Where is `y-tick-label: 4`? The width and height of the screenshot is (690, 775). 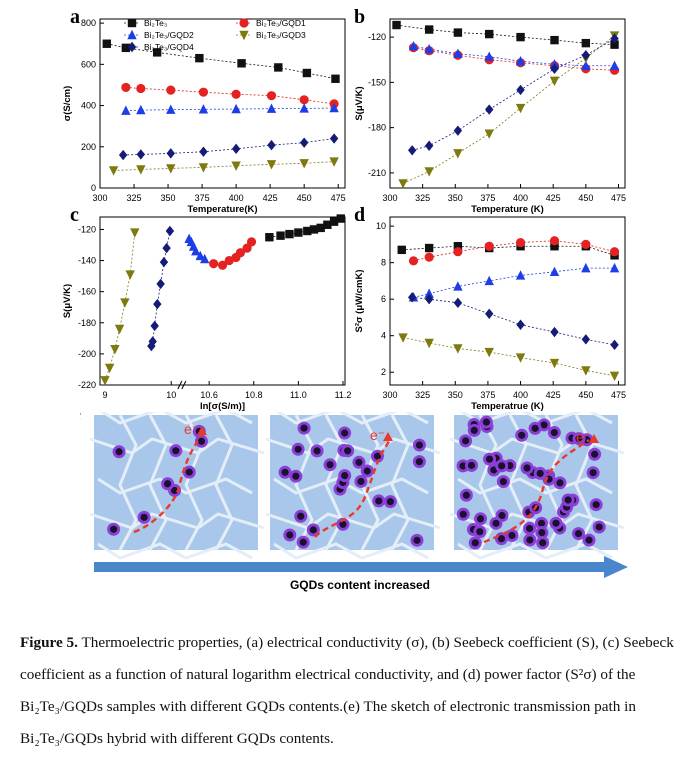 y-tick-label: 4 is located at coordinates (383, 336).